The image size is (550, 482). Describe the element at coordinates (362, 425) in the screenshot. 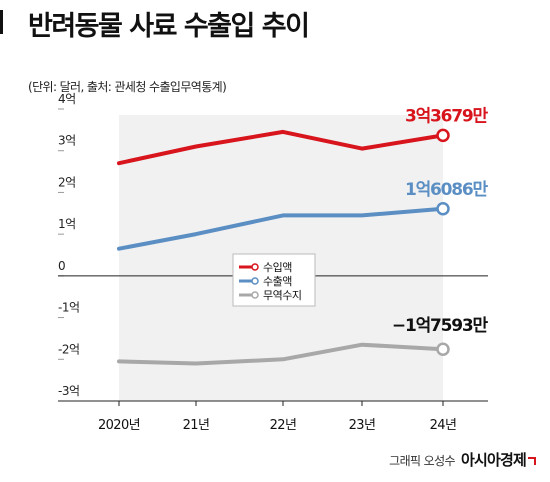

I see `x-tick-label: 23년` at that location.